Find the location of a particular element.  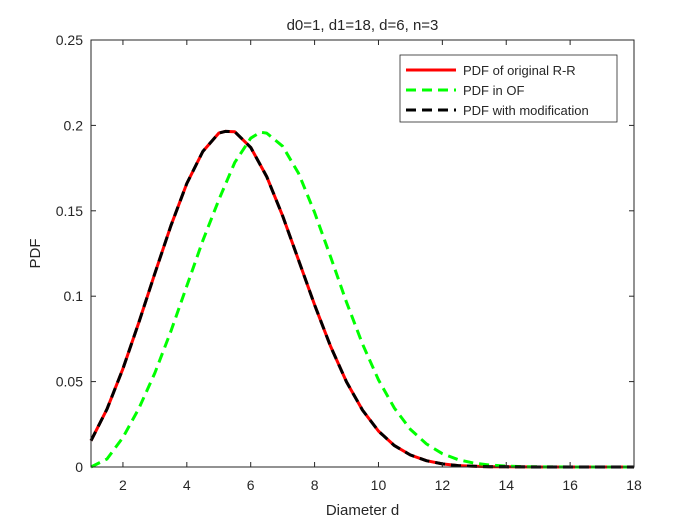

x-tick-label: 12 is located at coordinates (443, 485).